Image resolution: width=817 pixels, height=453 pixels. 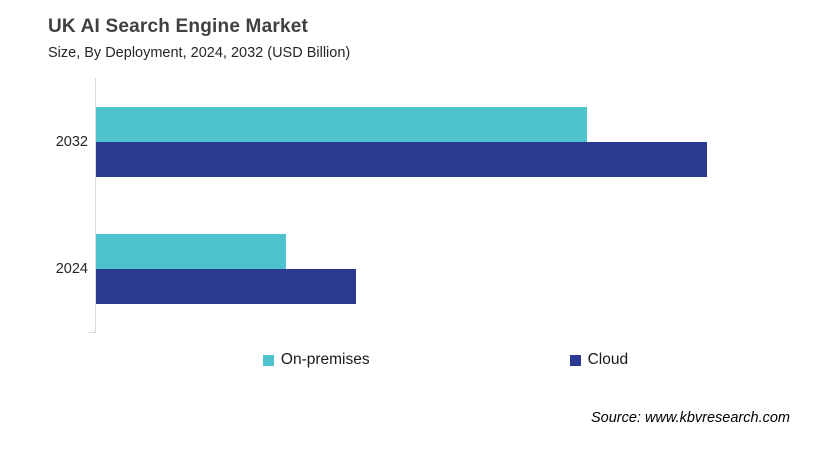 What do you see at coordinates (608, 359) in the screenshot?
I see `legend-label: Cloud` at bounding box center [608, 359].